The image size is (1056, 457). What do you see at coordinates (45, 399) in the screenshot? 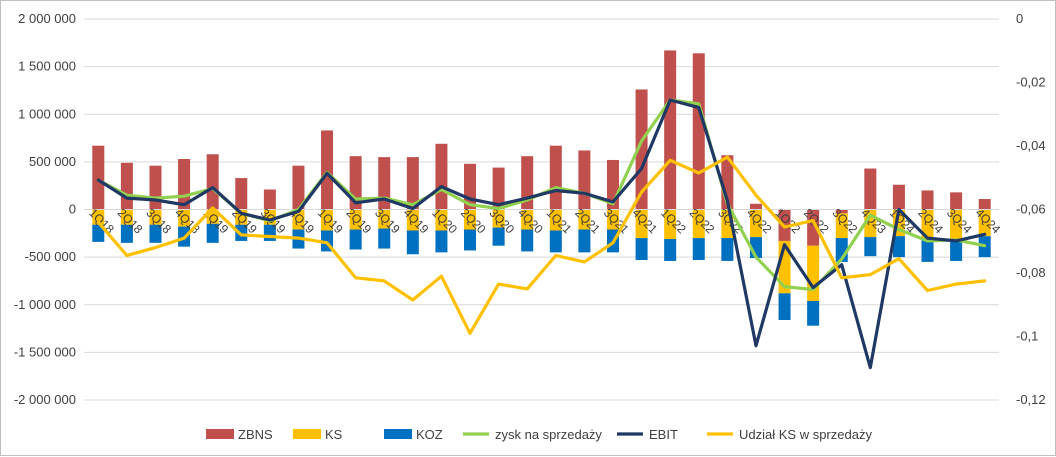
I see `y-tick-label: -2 000 000` at bounding box center [45, 399].